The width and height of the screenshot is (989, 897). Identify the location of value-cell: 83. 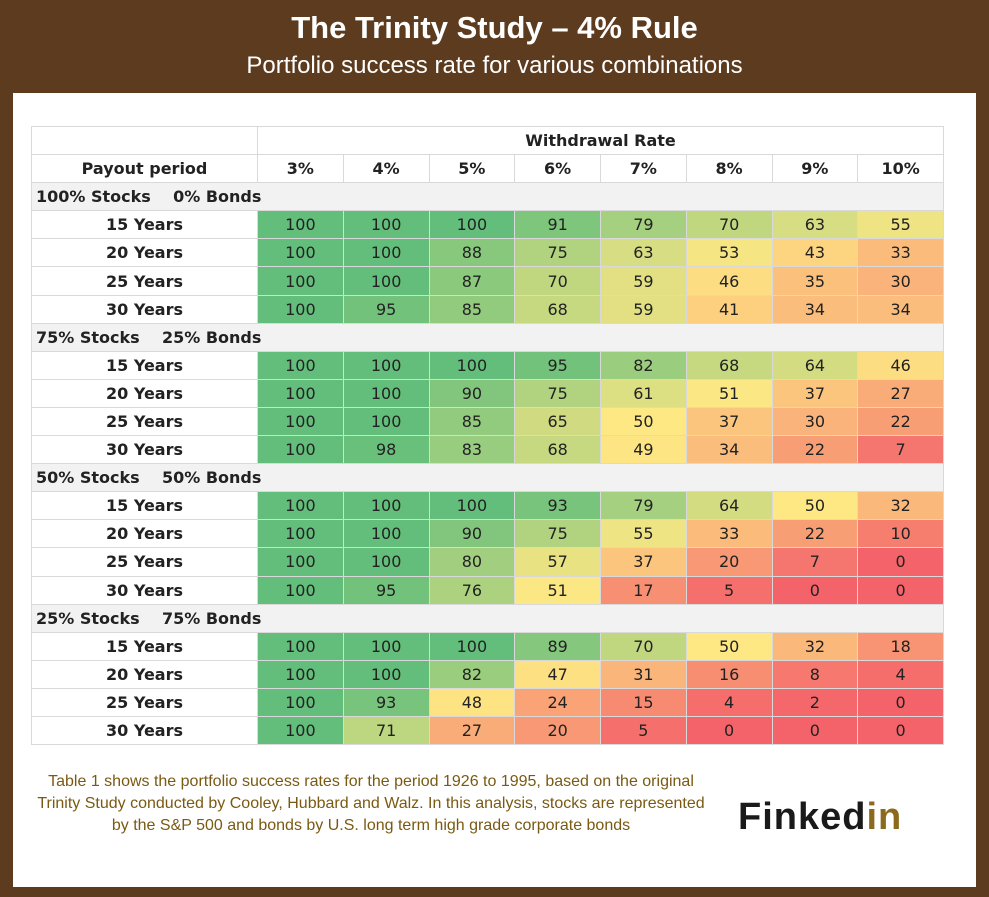
(472, 450).